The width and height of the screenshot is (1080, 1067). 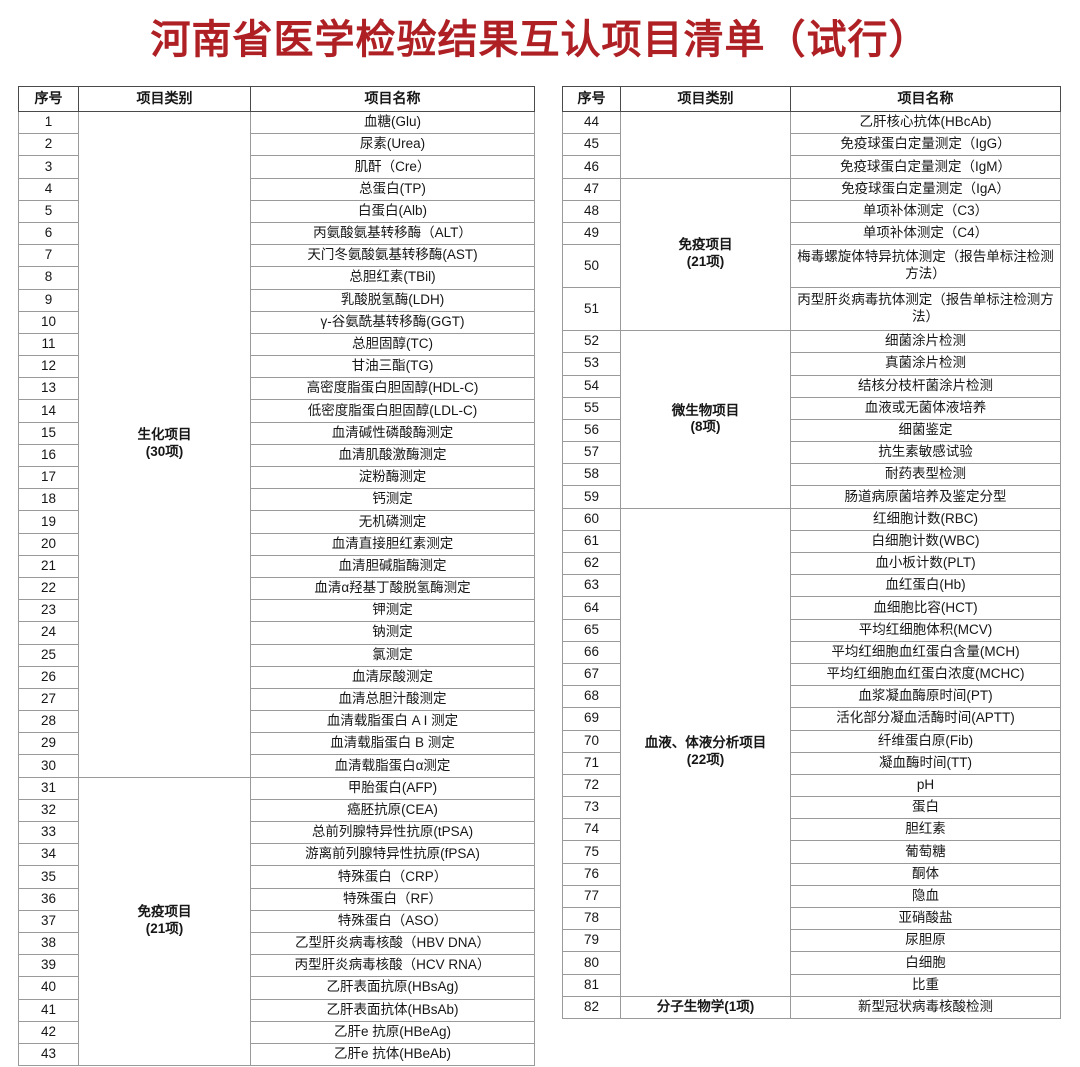 I want to click on cell-project-name: 血浆凝血酶原时间(PT), so click(x=925, y=697).